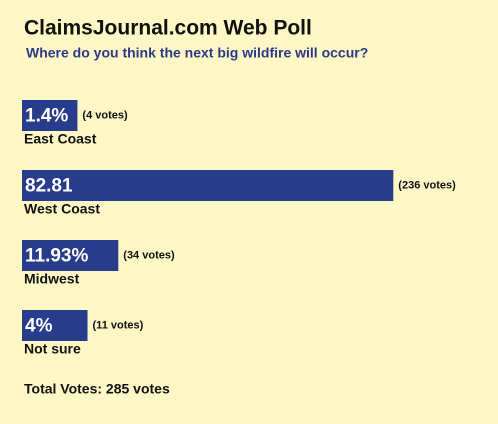  Describe the element at coordinates (52, 279) in the screenshot. I see `category-label: Midwest` at that location.